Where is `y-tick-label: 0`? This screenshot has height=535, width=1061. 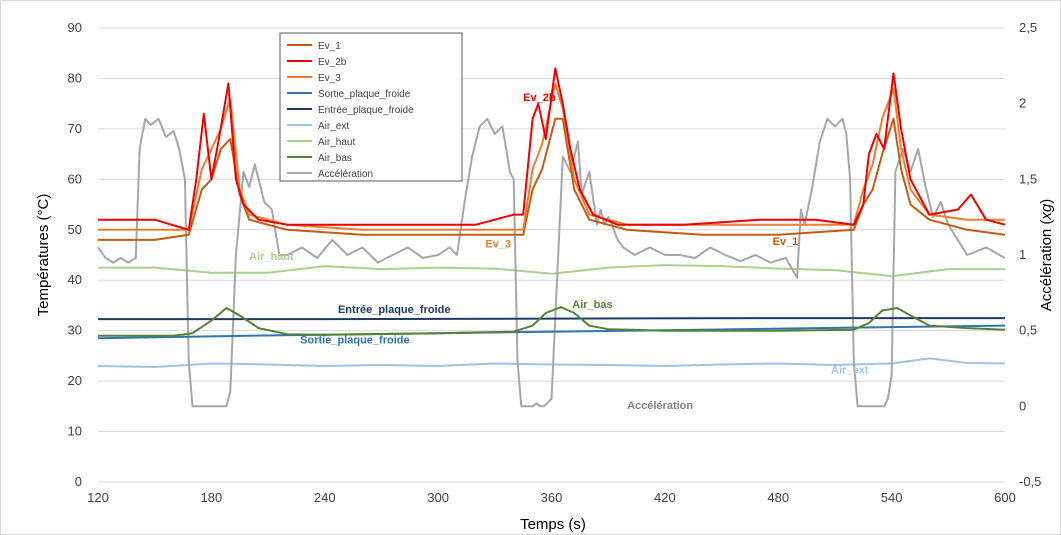
y-tick-label: 0 is located at coordinates (78, 481).